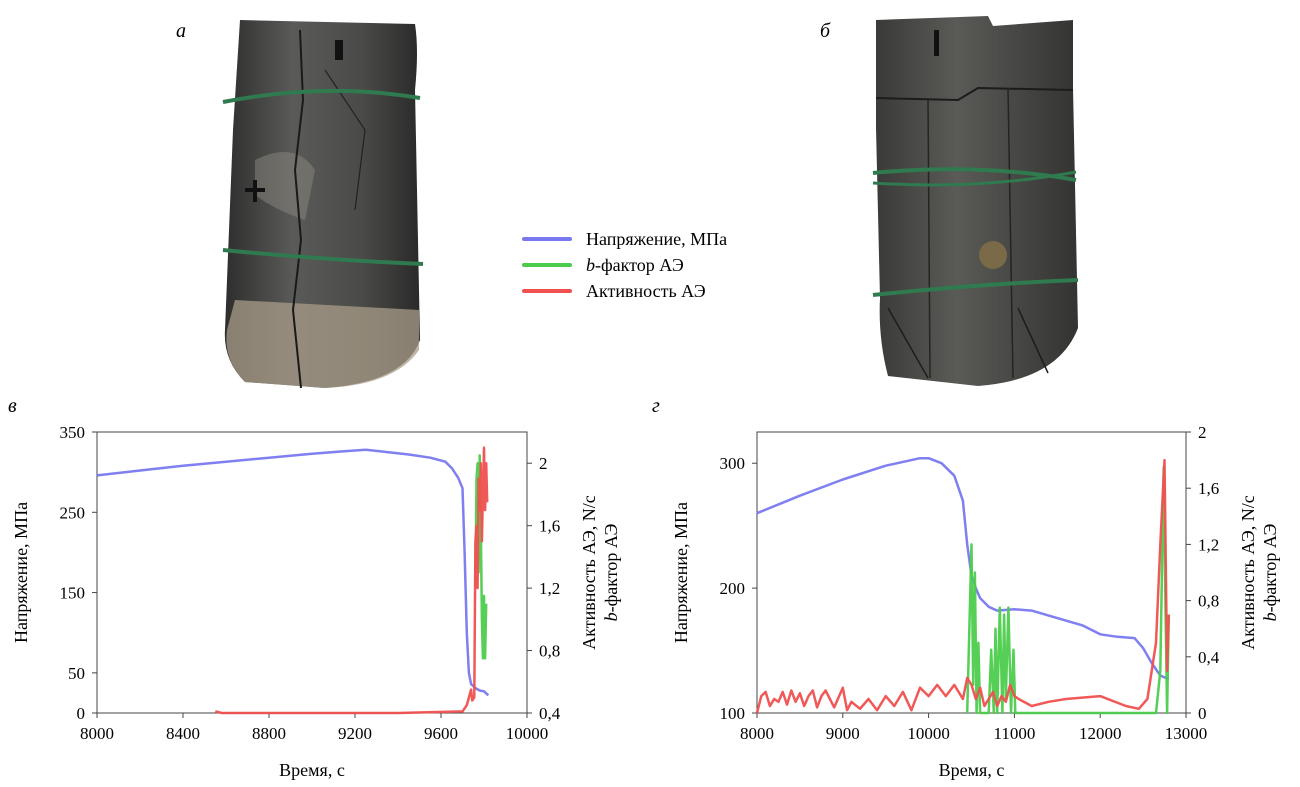 The width and height of the screenshot is (1300, 787). I want to click on y-left-tick-label: 50, so click(76, 673).